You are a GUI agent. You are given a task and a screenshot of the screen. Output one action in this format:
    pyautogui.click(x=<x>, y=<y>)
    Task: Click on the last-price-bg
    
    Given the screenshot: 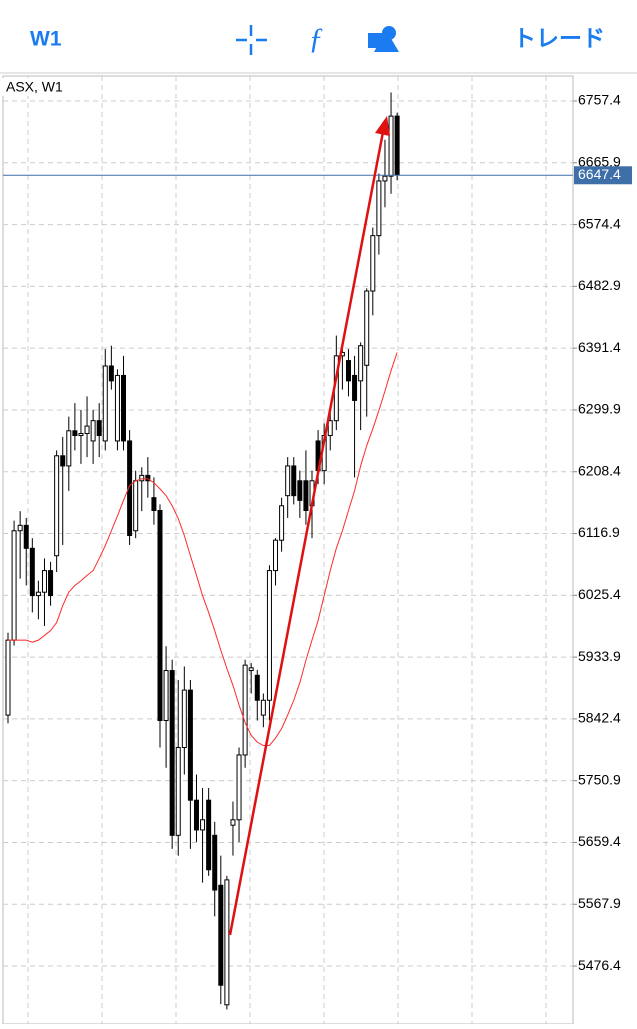 What is the action you would take?
    pyautogui.click(x=603, y=175)
    